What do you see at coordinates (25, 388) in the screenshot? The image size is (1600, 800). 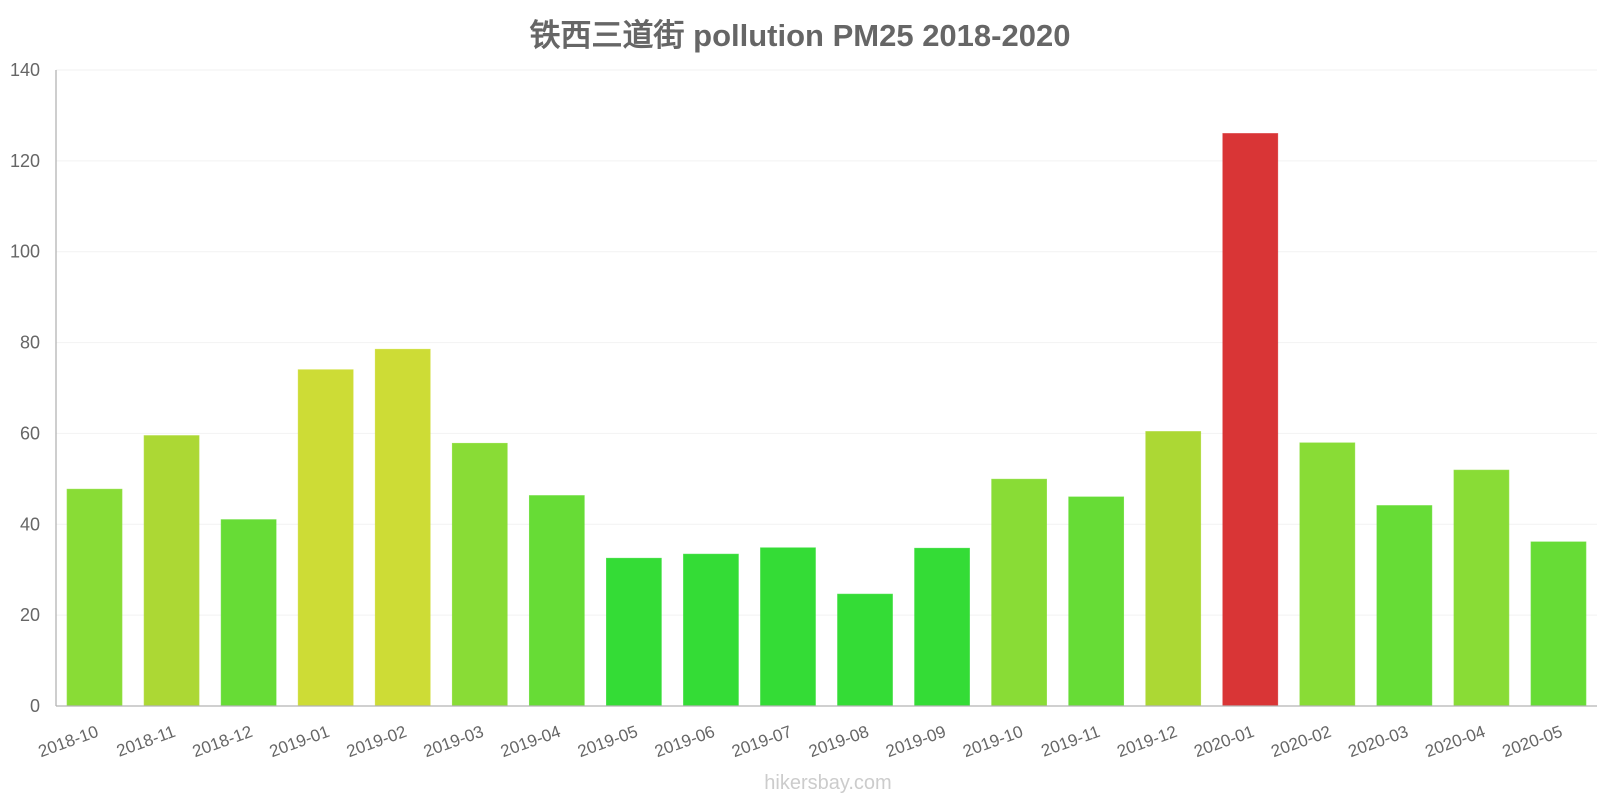 I see `y-axis-ticks: 0 20 40 60 80 100 120 140` at bounding box center [25, 388].